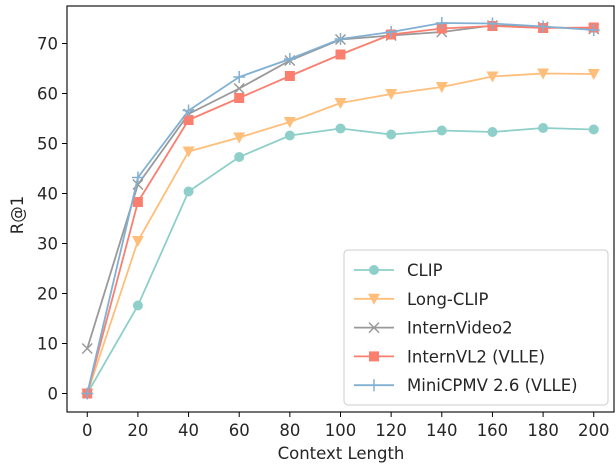  Describe the element at coordinates (289, 430) in the screenshot. I see `x-tick-label: 80` at that location.